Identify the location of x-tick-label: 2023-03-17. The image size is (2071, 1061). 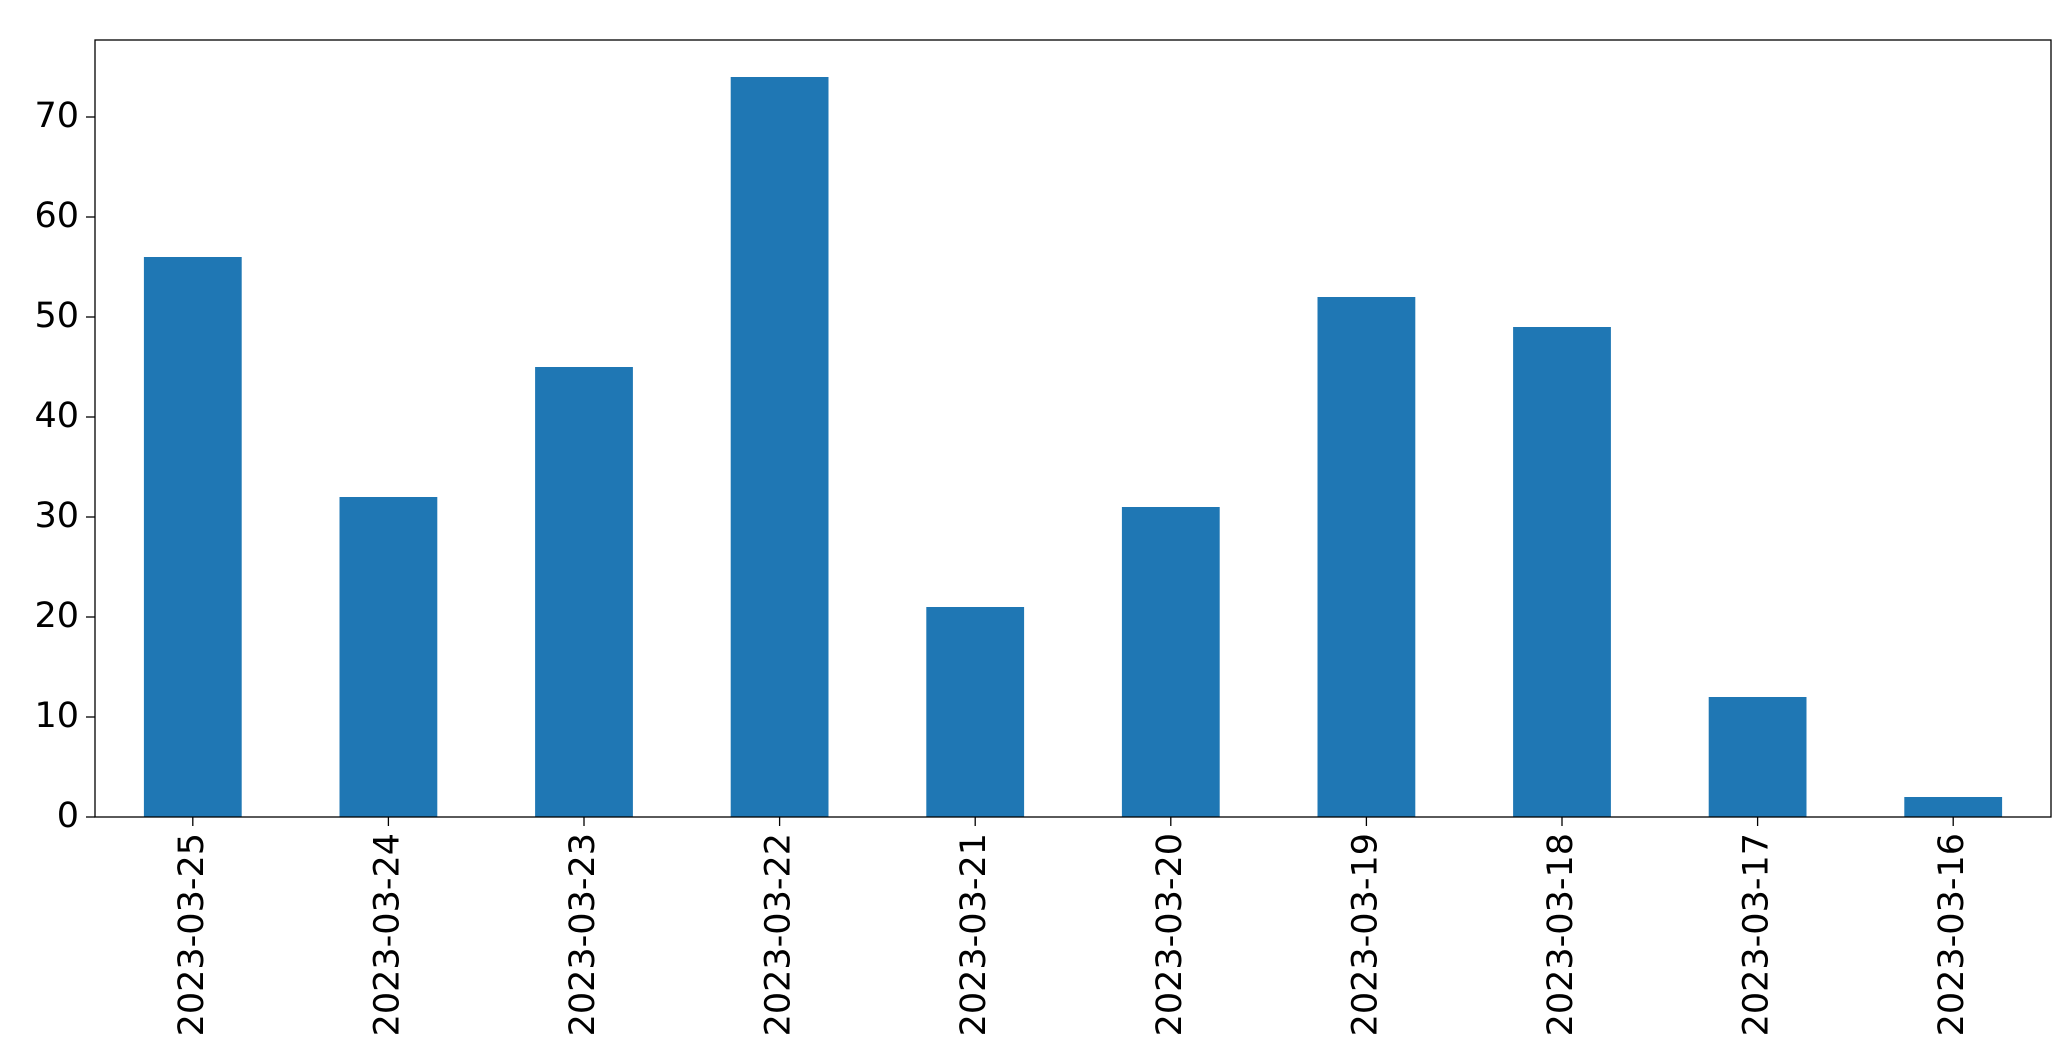
(1757, 934).